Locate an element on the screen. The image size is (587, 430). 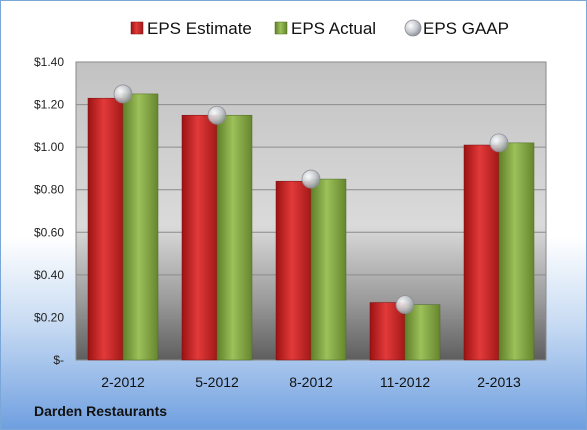
legend-label: EPS GAAP is located at coordinates (466, 28).